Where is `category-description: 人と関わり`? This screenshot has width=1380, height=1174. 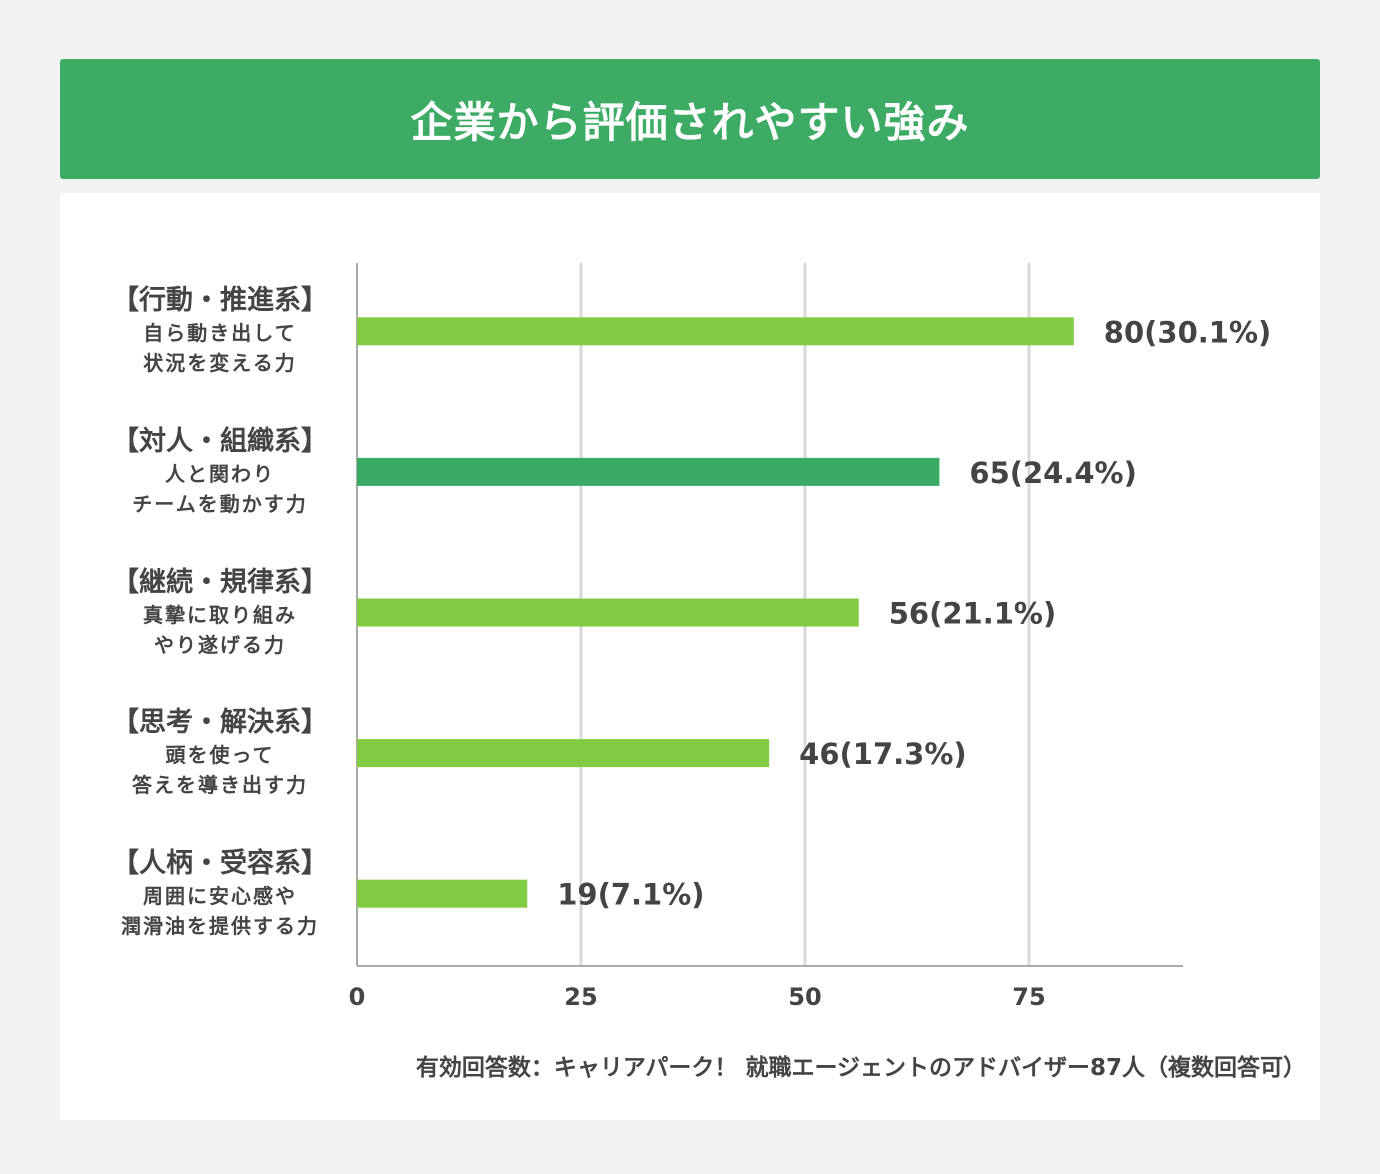 category-description: 人と関わり is located at coordinates (220, 473).